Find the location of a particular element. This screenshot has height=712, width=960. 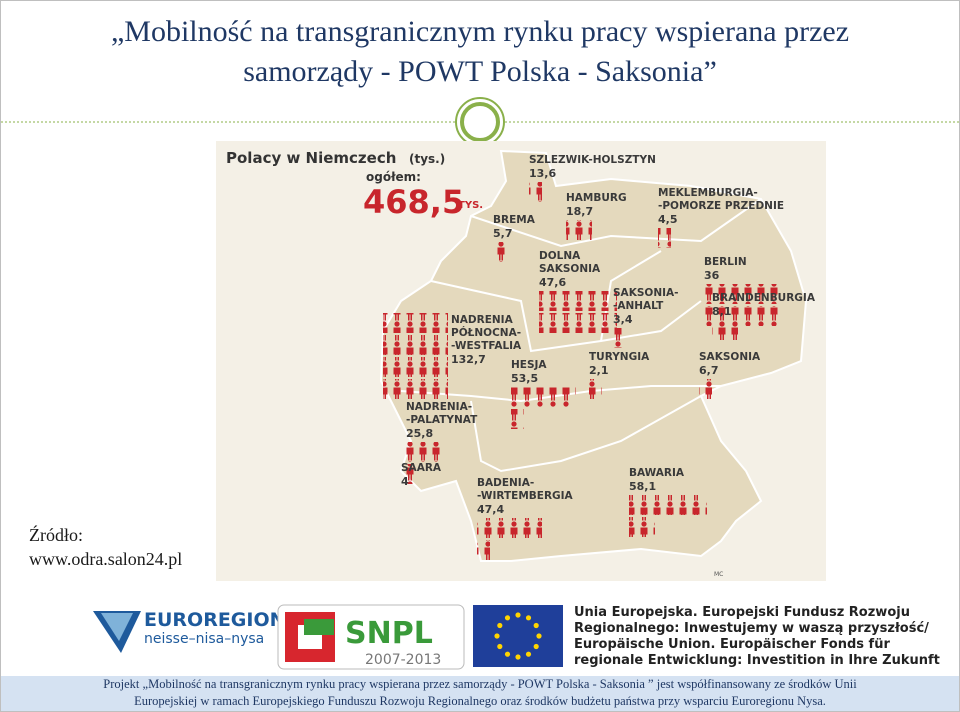

region-name: HAMBURG is located at coordinates (596, 198).